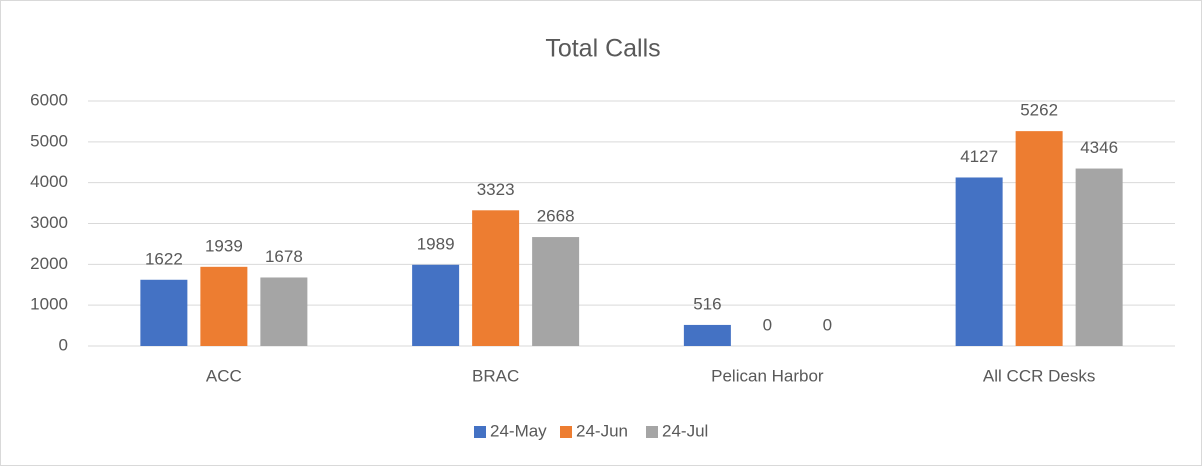  I want to click on x-tick-label: All CCR Desks, so click(1039, 375).